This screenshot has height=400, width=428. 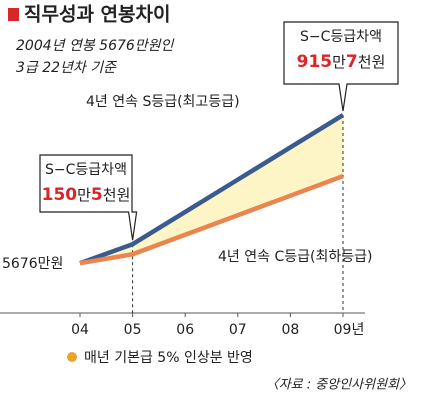 What do you see at coordinates (290, 330) in the screenshot?
I see `x-tick-label: 08` at bounding box center [290, 330].